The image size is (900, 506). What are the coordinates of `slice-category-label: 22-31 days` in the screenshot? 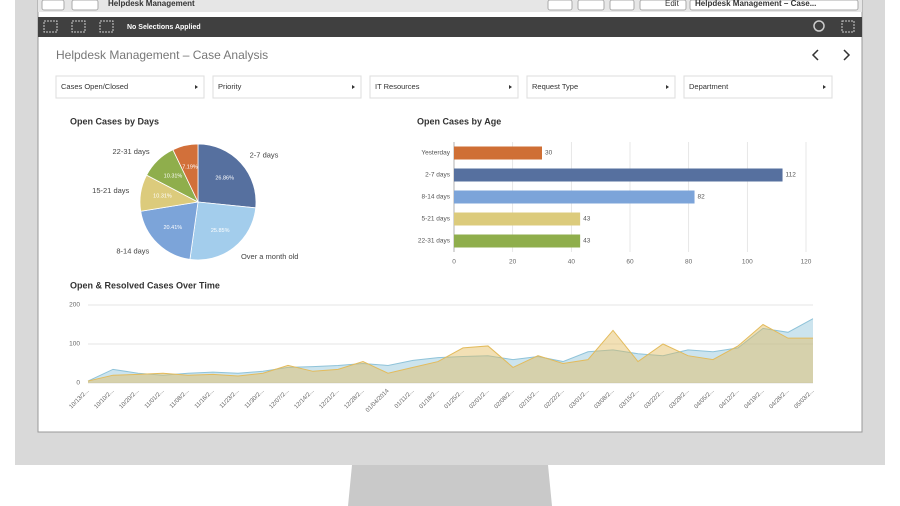 It's located at (131, 151).